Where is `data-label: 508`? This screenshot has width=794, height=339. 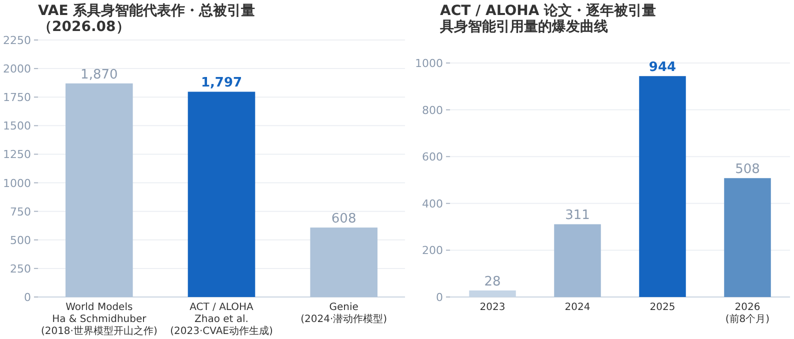
data-label: 508 is located at coordinates (747, 170).